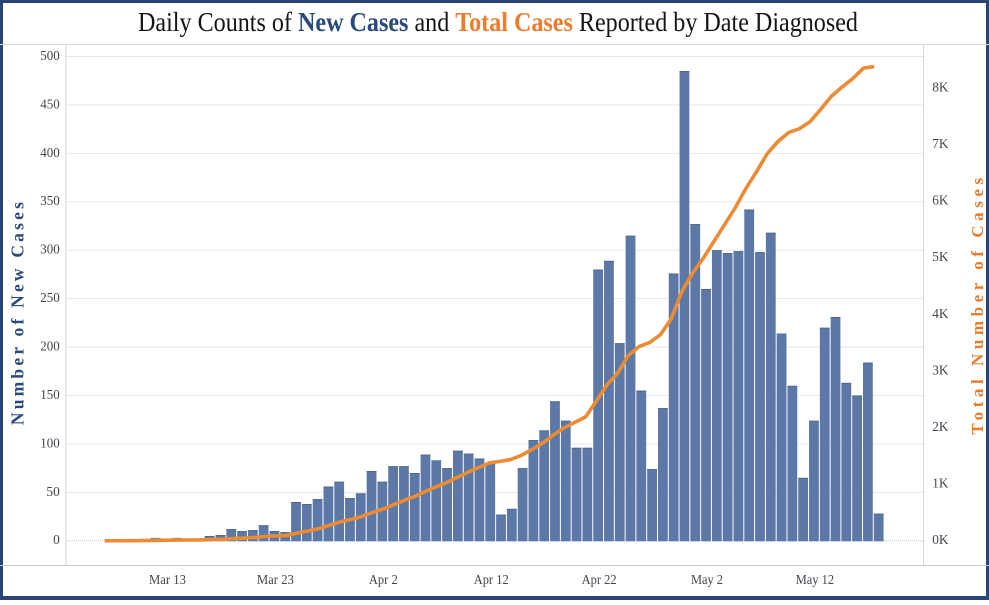  Describe the element at coordinates (56, 539) in the screenshot. I see `svg-text: 0` at that location.